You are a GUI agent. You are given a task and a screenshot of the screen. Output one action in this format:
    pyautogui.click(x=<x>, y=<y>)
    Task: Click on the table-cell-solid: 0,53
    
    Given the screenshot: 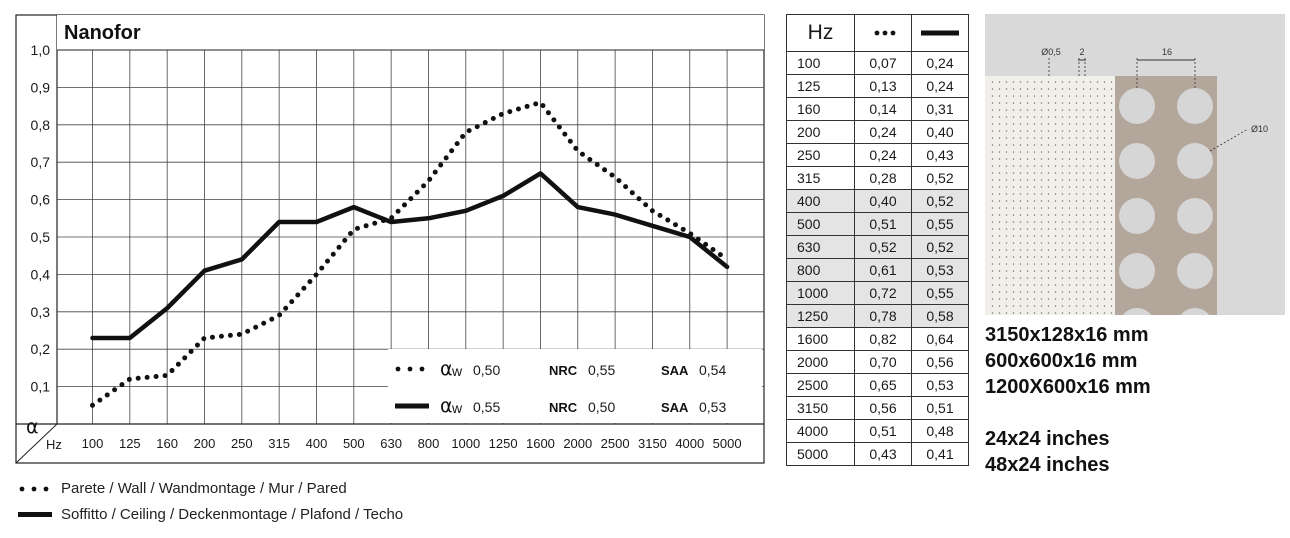 What is the action you would take?
    pyautogui.click(x=940, y=270)
    